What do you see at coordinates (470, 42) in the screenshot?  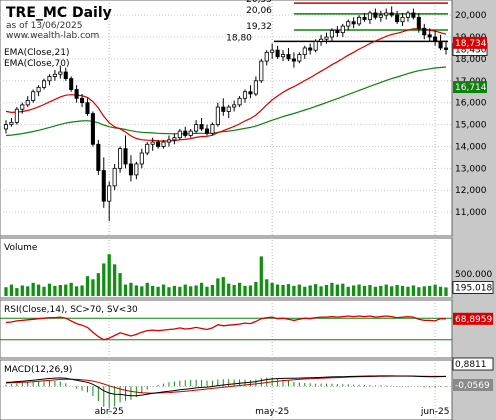 I see `price-last-tag` at bounding box center [470, 42].